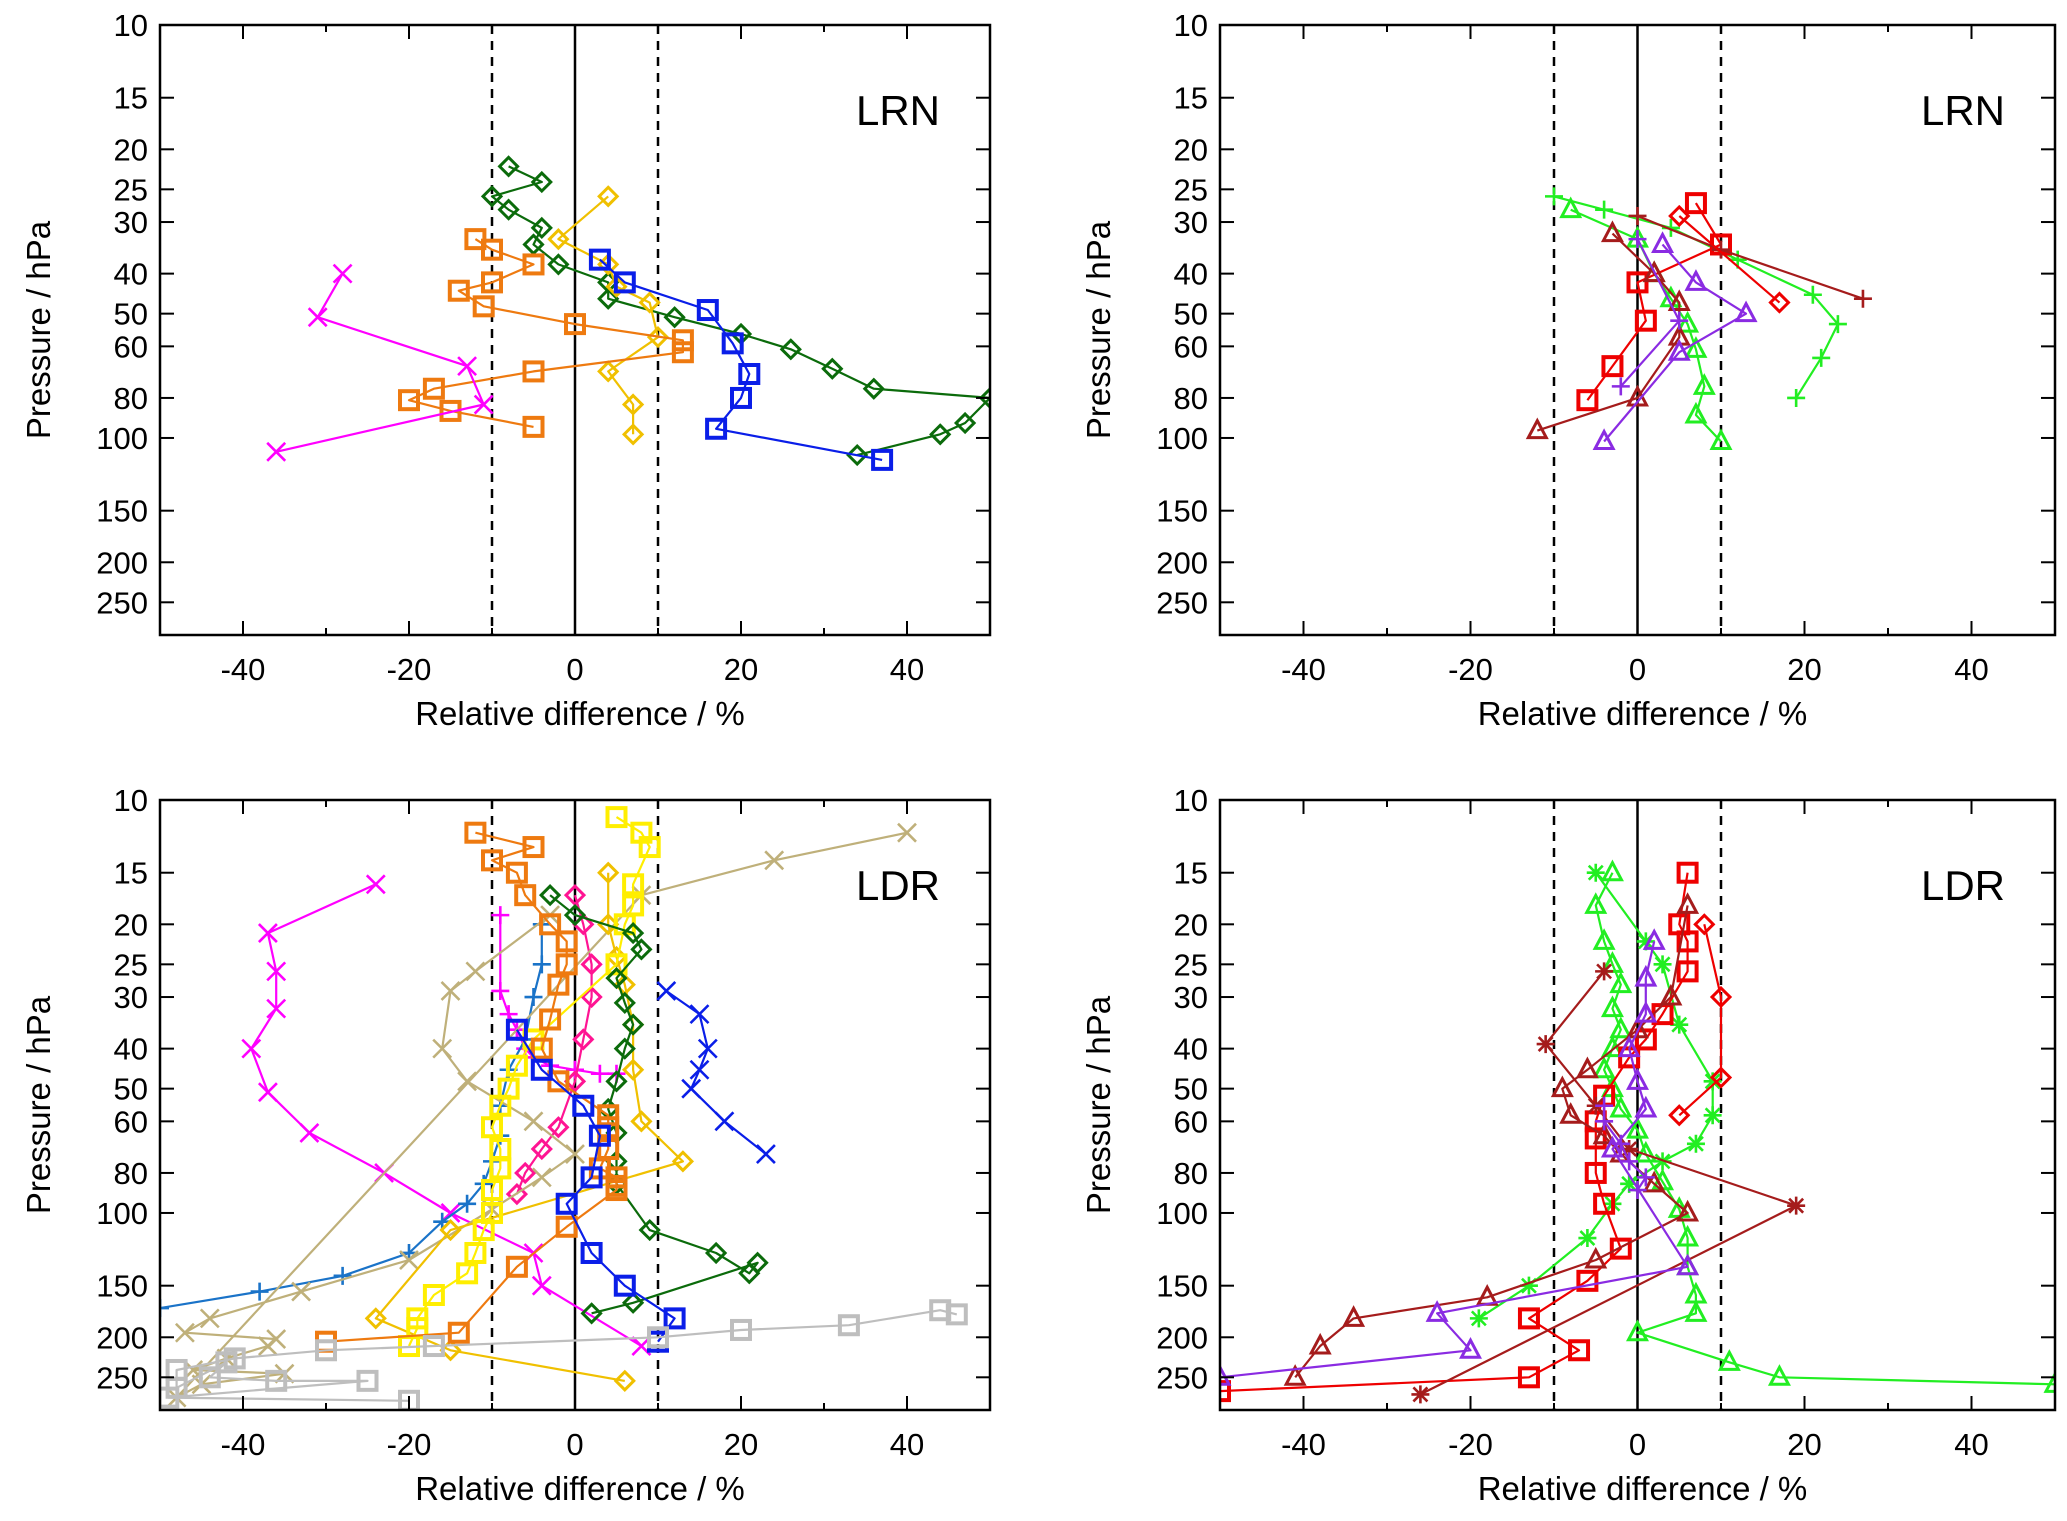  I want to click on series-line-red-diamonds, so click(1700, 1020).